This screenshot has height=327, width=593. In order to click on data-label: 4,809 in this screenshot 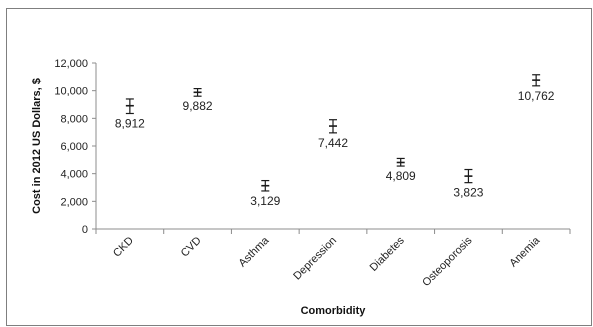, I will do `click(401, 176)`.